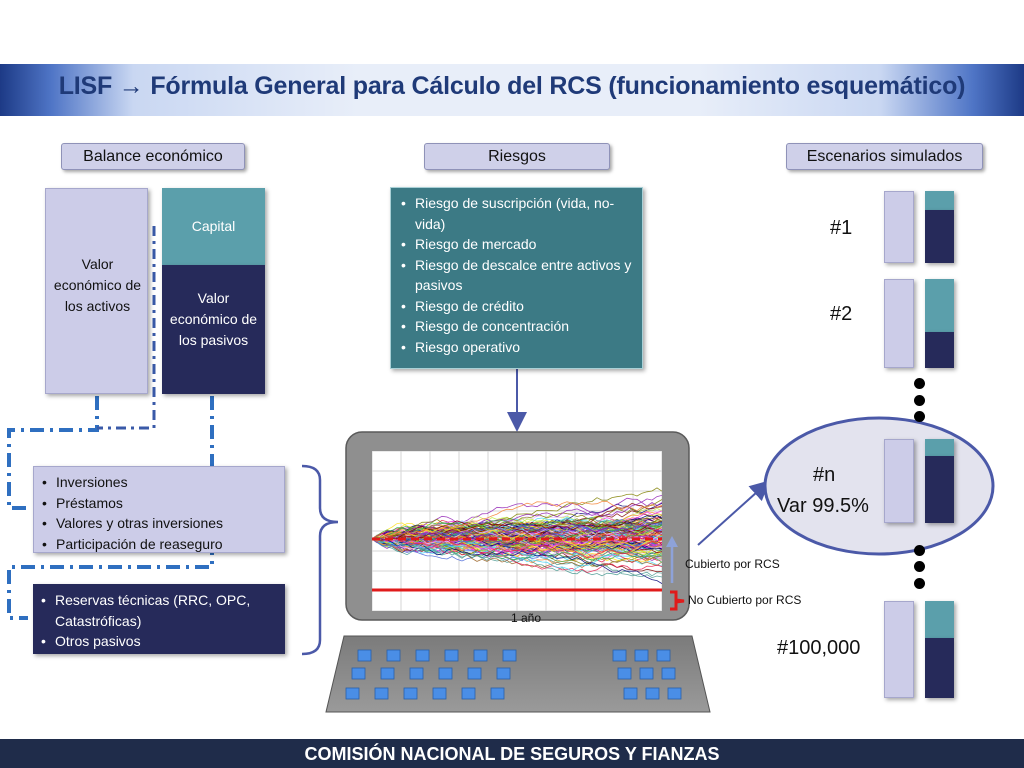 This screenshot has height=768, width=1024. I want to click on list-item: Participación de reaseguro, so click(159, 544).